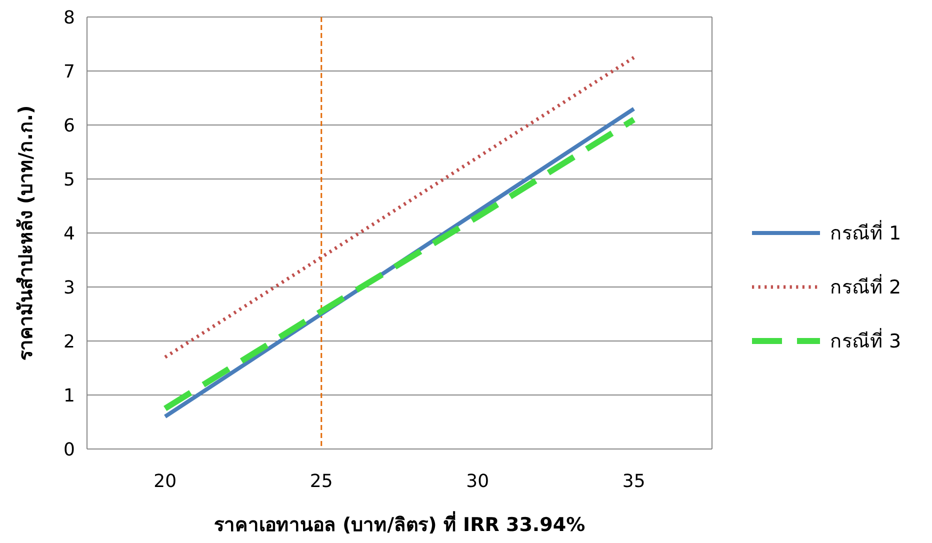 The height and width of the screenshot is (543, 932). Describe the element at coordinates (634, 481) in the screenshot. I see `x-tick-label: 35` at that location.